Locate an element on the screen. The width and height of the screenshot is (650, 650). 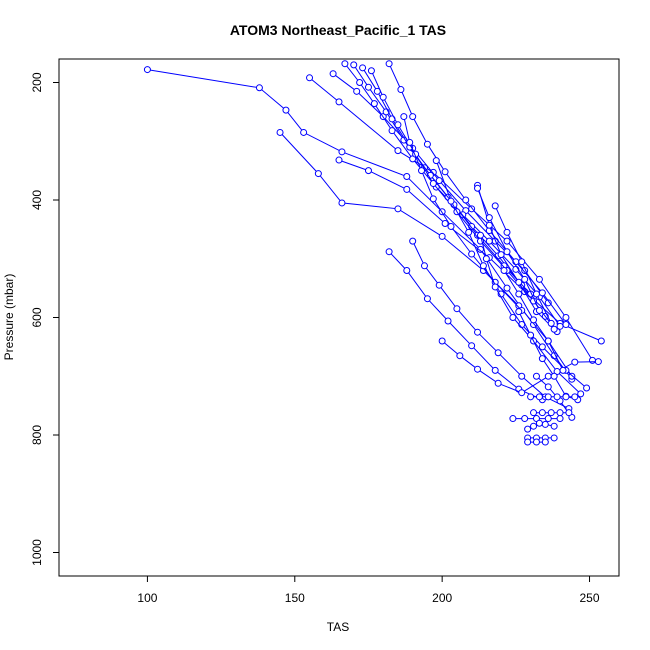
x-tick-label: 100 is located at coordinates (147, 598).